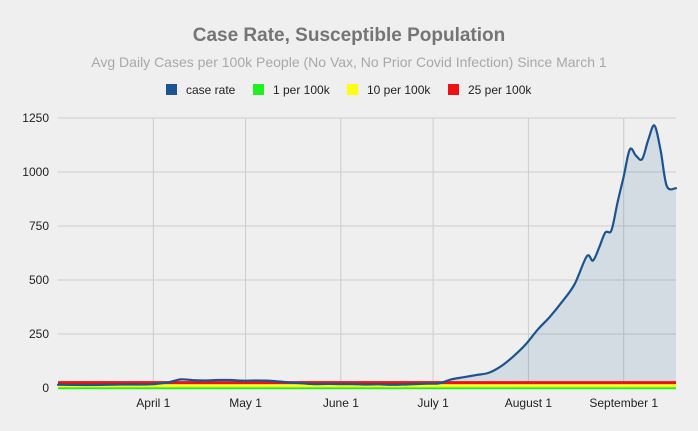 Image resolution: width=698 pixels, height=431 pixels. I want to click on y-tick-label: 1250, so click(35, 118).